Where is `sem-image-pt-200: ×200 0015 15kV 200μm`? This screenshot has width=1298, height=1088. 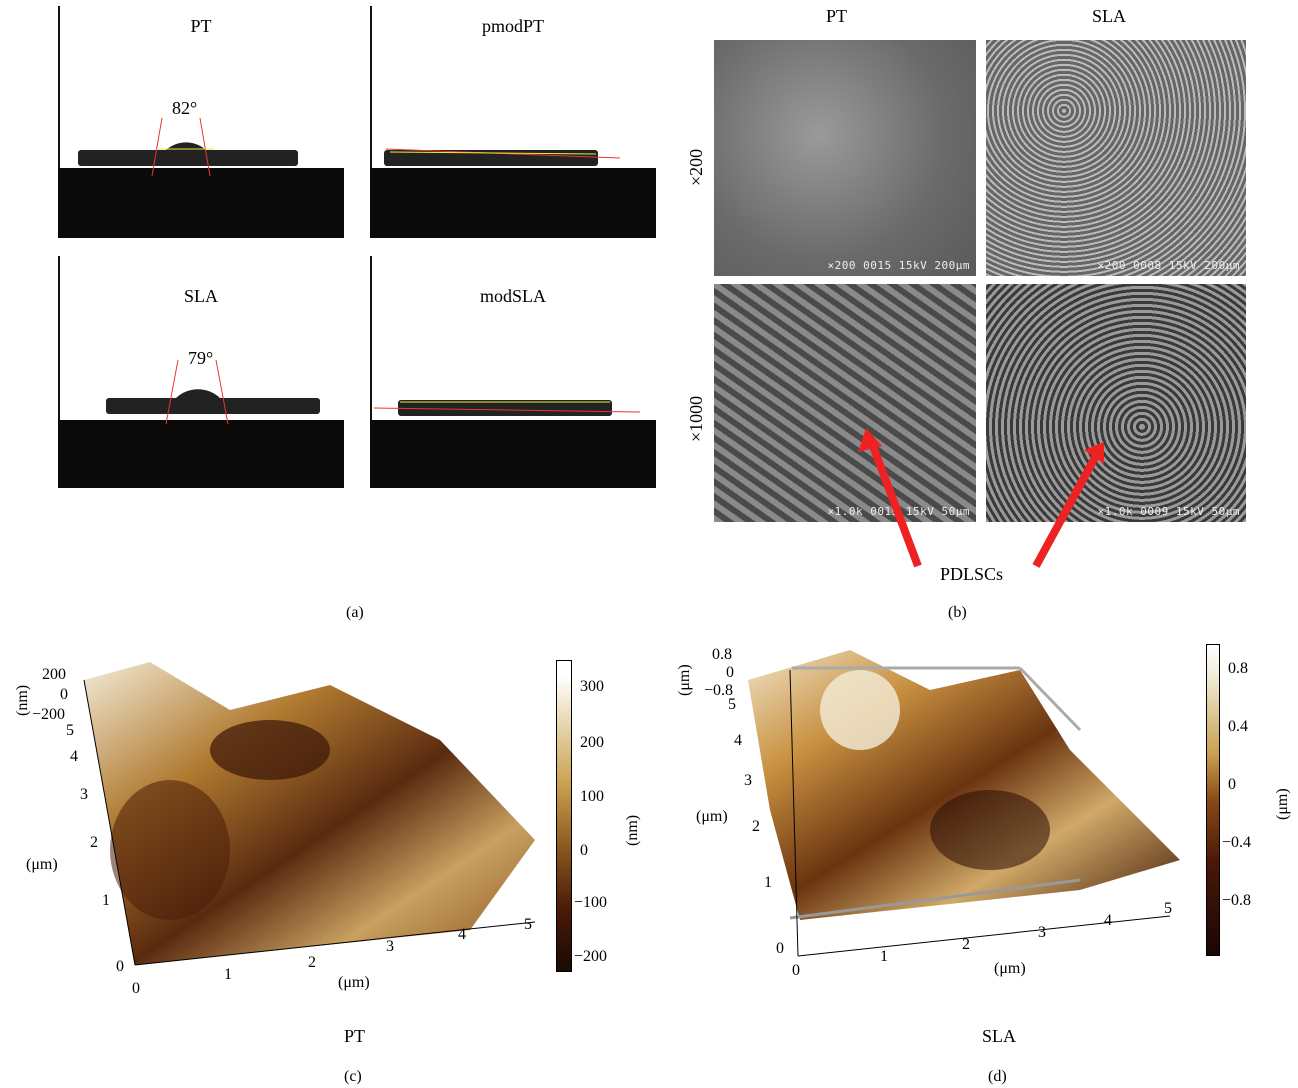
sem-image-pt-200: ×200 0015 15kV 200μm is located at coordinates (845, 158).